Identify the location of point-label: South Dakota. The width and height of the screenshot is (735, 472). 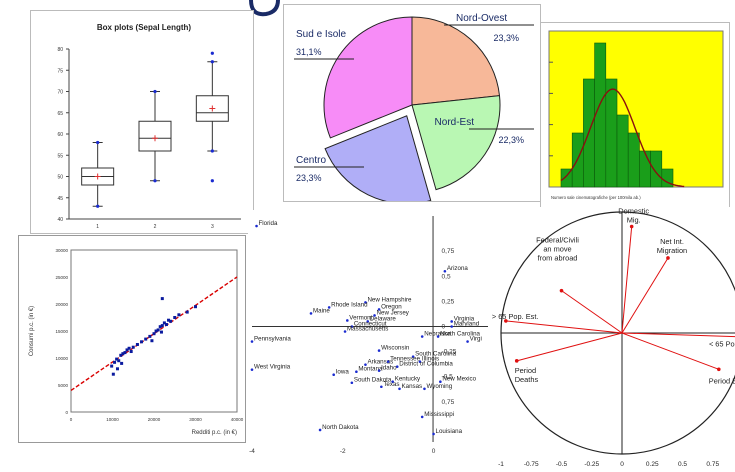
(373, 380).